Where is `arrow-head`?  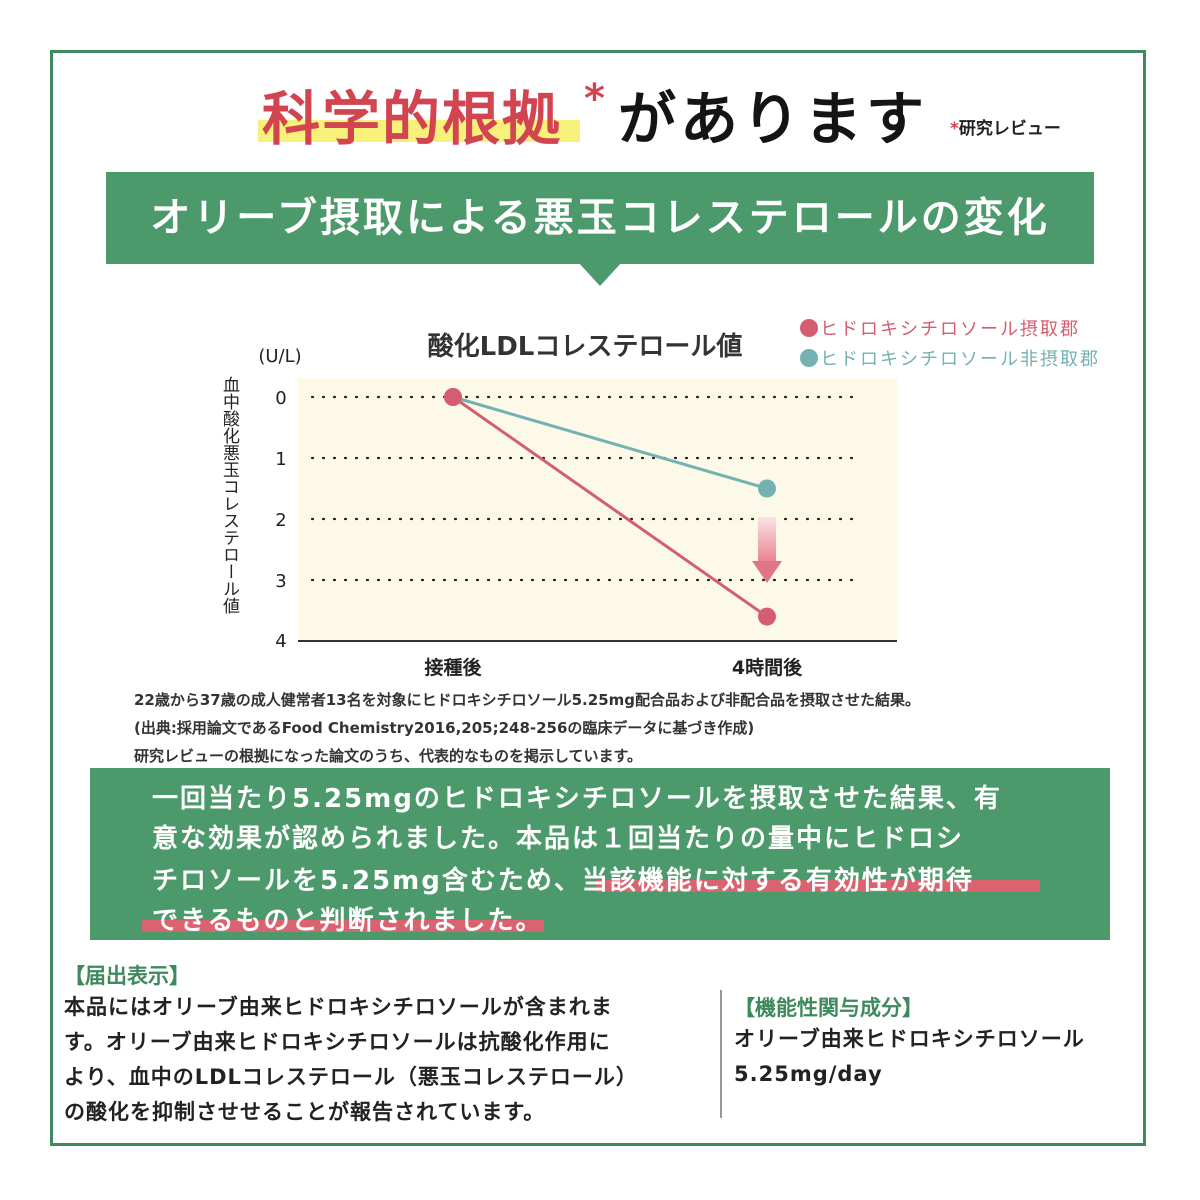 arrow-head is located at coordinates (767, 572).